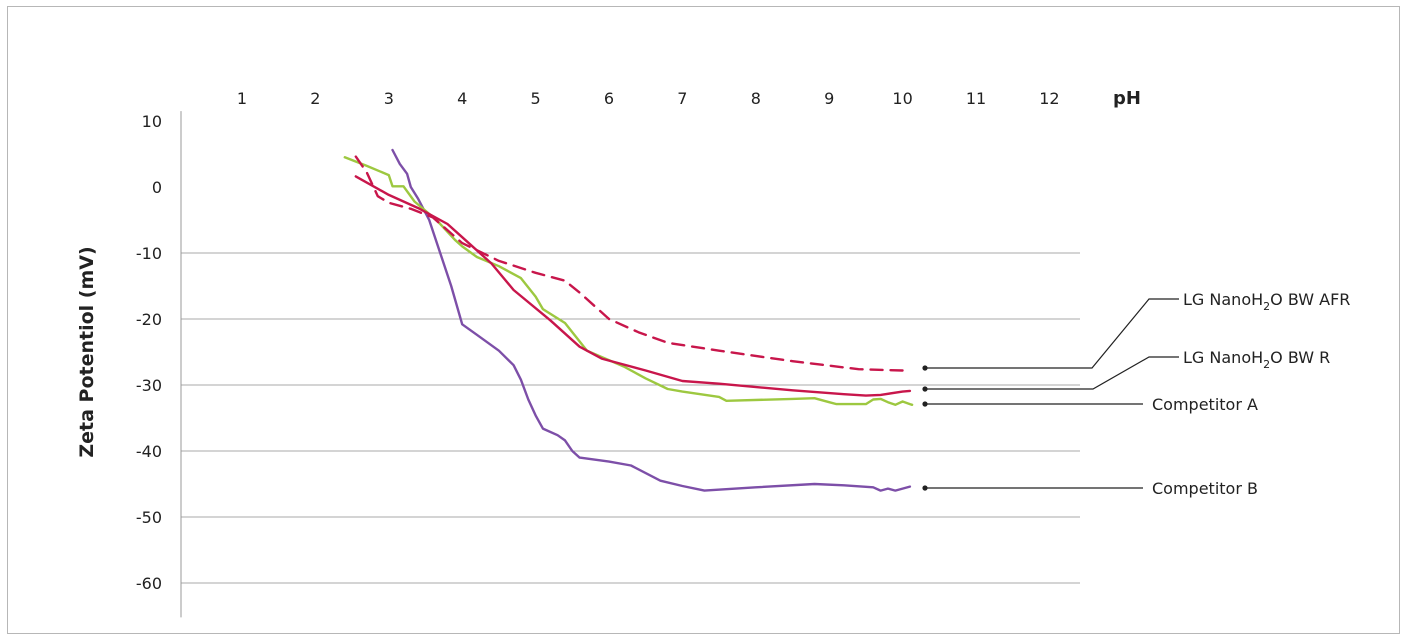 This screenshot has height=644, width=1408. Describe the element at coordinates (1127, 98) in the screenshot. I see `x-axis-label: pH` at that location.